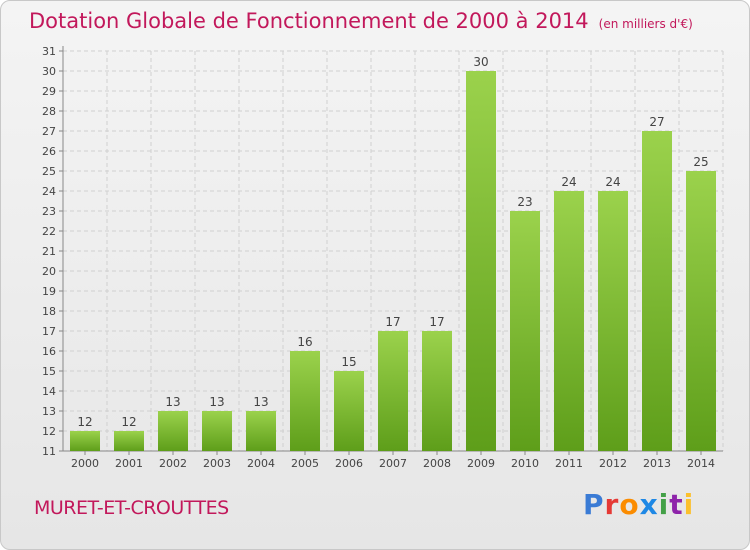  I want to click on y-tick-label: 26, so click(49, 151).